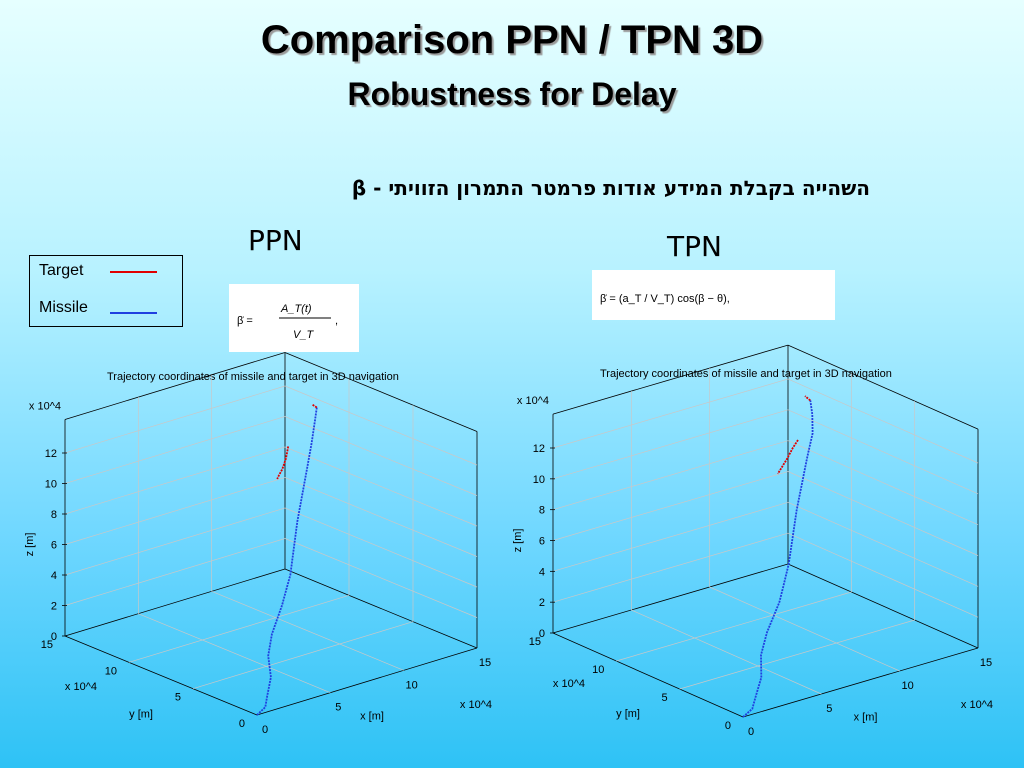  Describe the element at coordinates (54, 637) in the screenshot. I see `ppn-z-tick-label: 0` at that location.